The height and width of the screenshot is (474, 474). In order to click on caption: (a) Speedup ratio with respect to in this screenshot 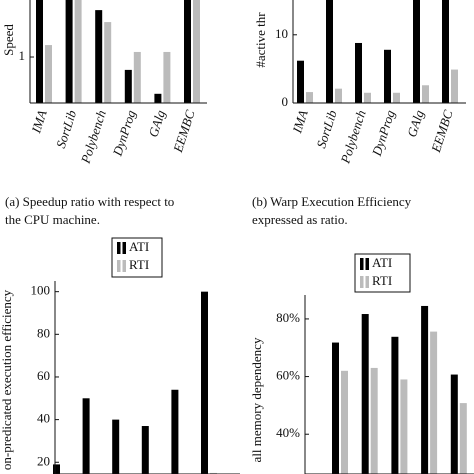, I will do `click(89, 201)`.